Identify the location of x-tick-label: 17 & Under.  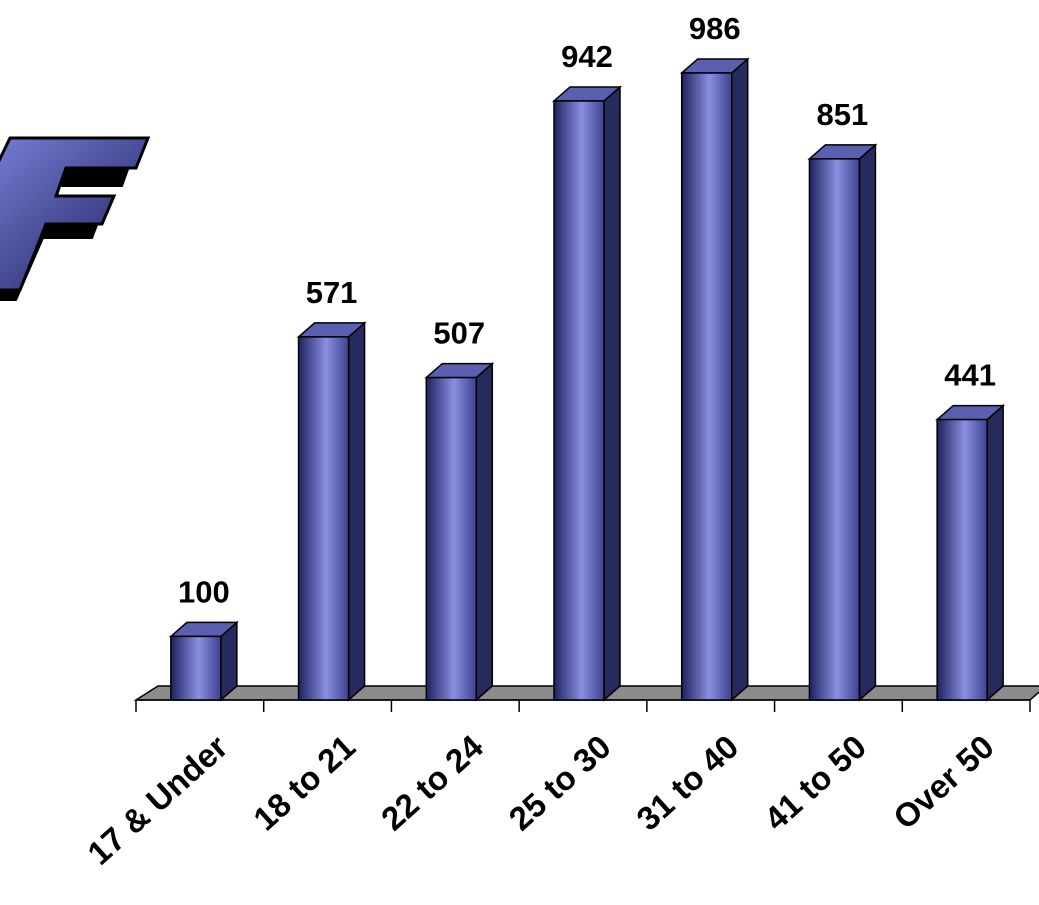
(157, 800).